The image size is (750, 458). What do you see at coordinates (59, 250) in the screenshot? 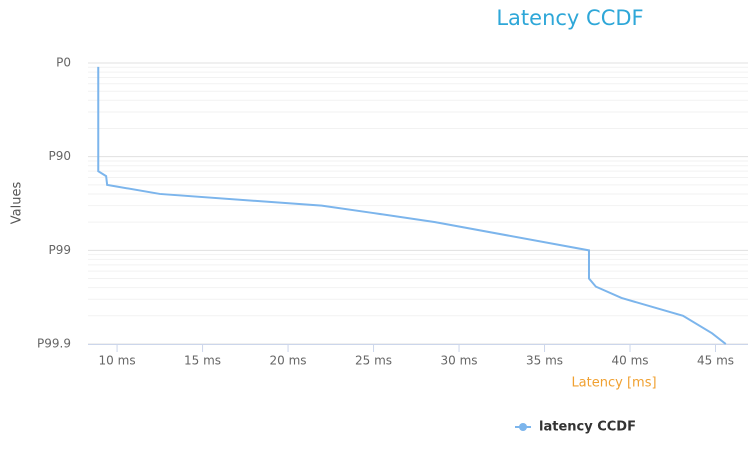
I see `y-tick-label: P99` at bounding box center [59, 250].